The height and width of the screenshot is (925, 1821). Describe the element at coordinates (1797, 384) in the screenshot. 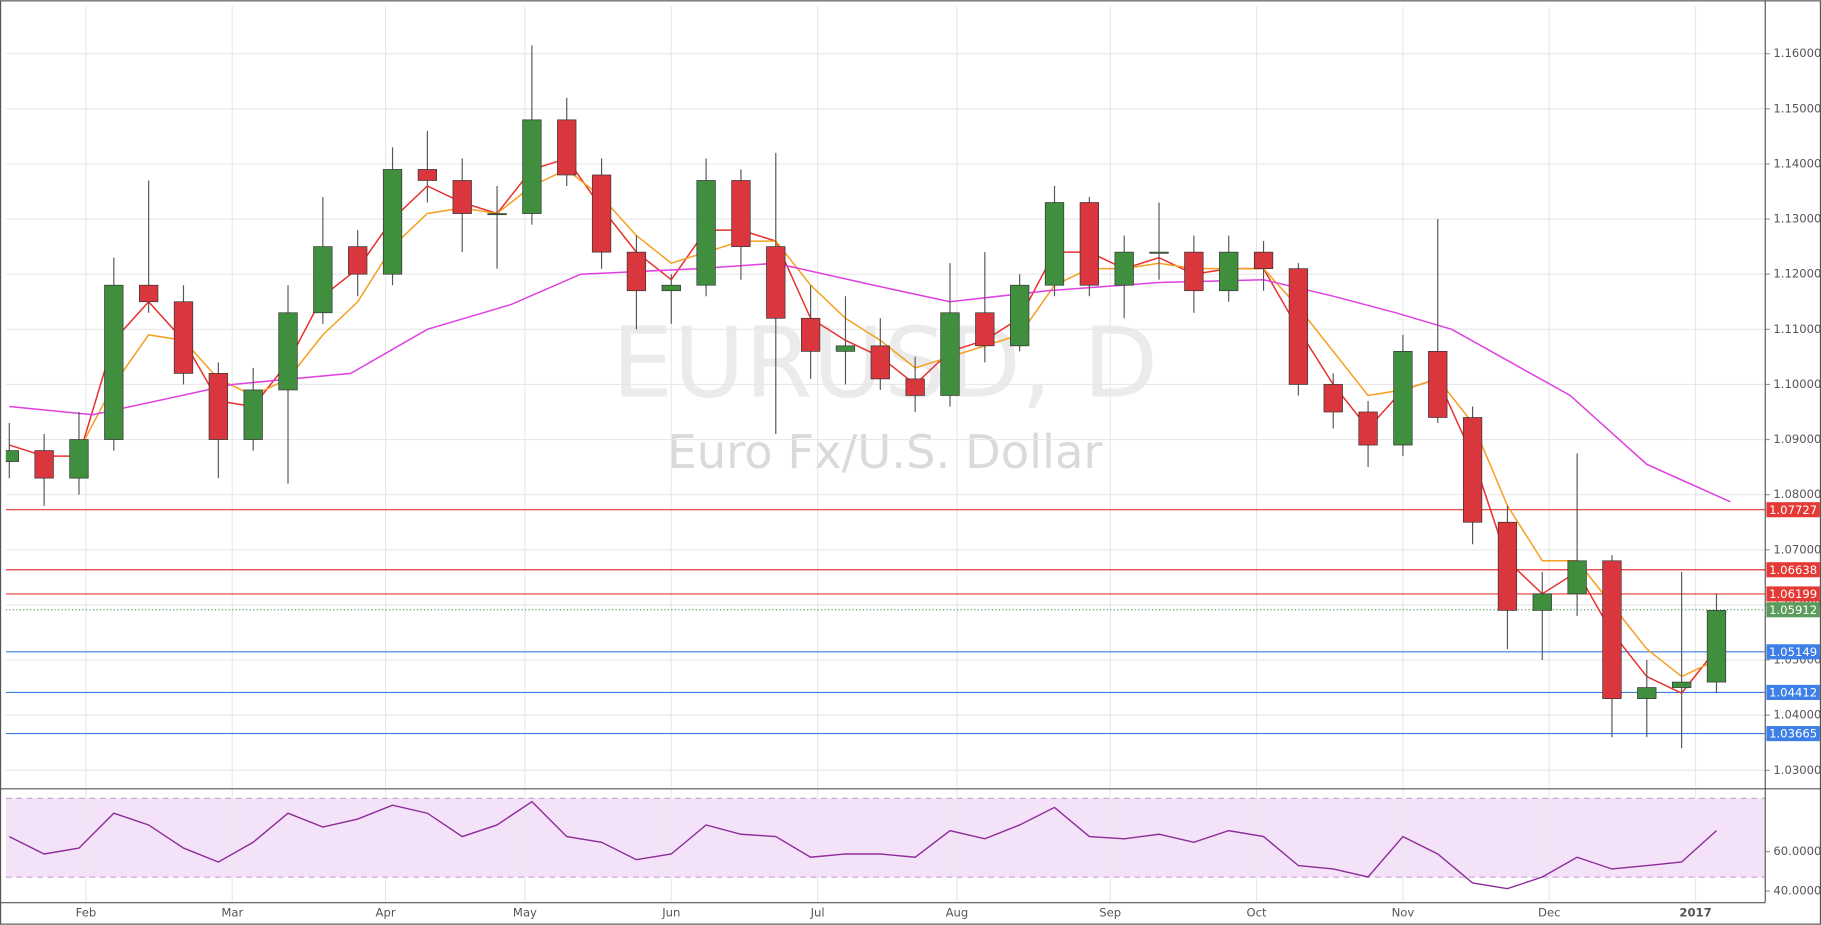

I see `y-tick-label: 1.10000` at that location.